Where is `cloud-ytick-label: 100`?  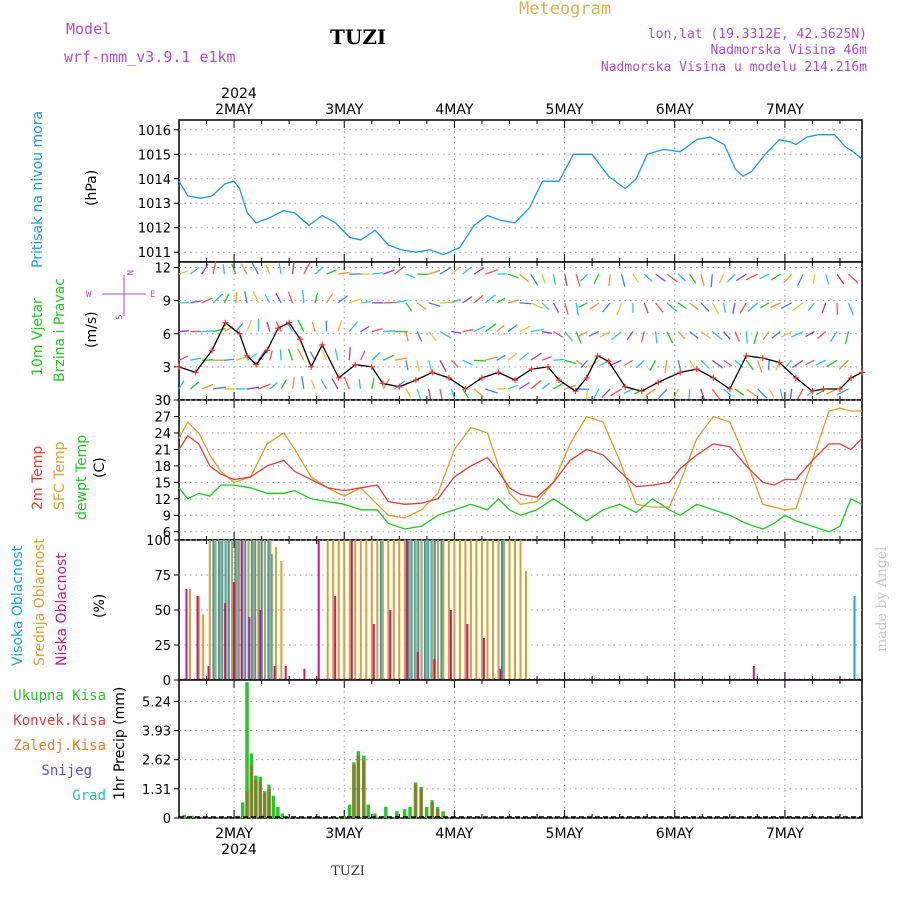
cloud-ytick-label: 100 is located at coordinates (158, 541).